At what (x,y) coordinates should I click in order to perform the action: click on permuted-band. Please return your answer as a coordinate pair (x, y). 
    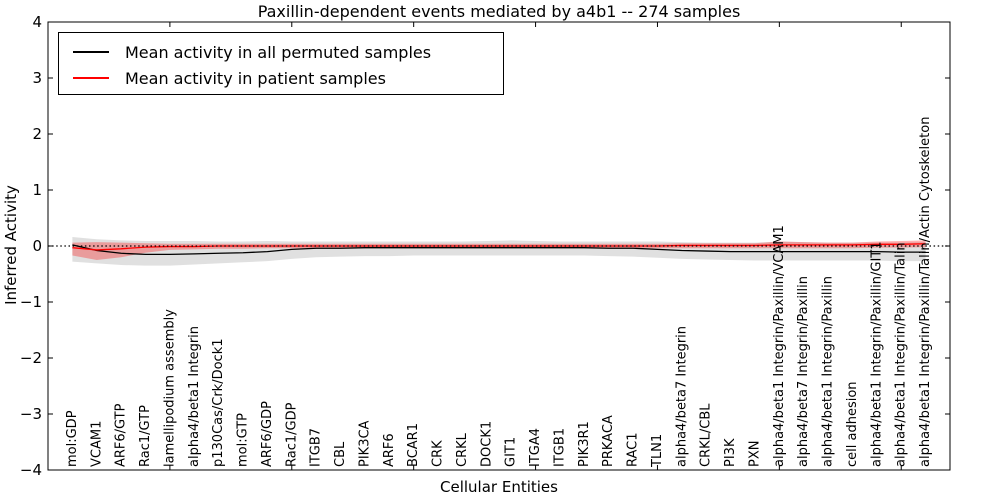
    Looking at the image, I should click on (499, 251).